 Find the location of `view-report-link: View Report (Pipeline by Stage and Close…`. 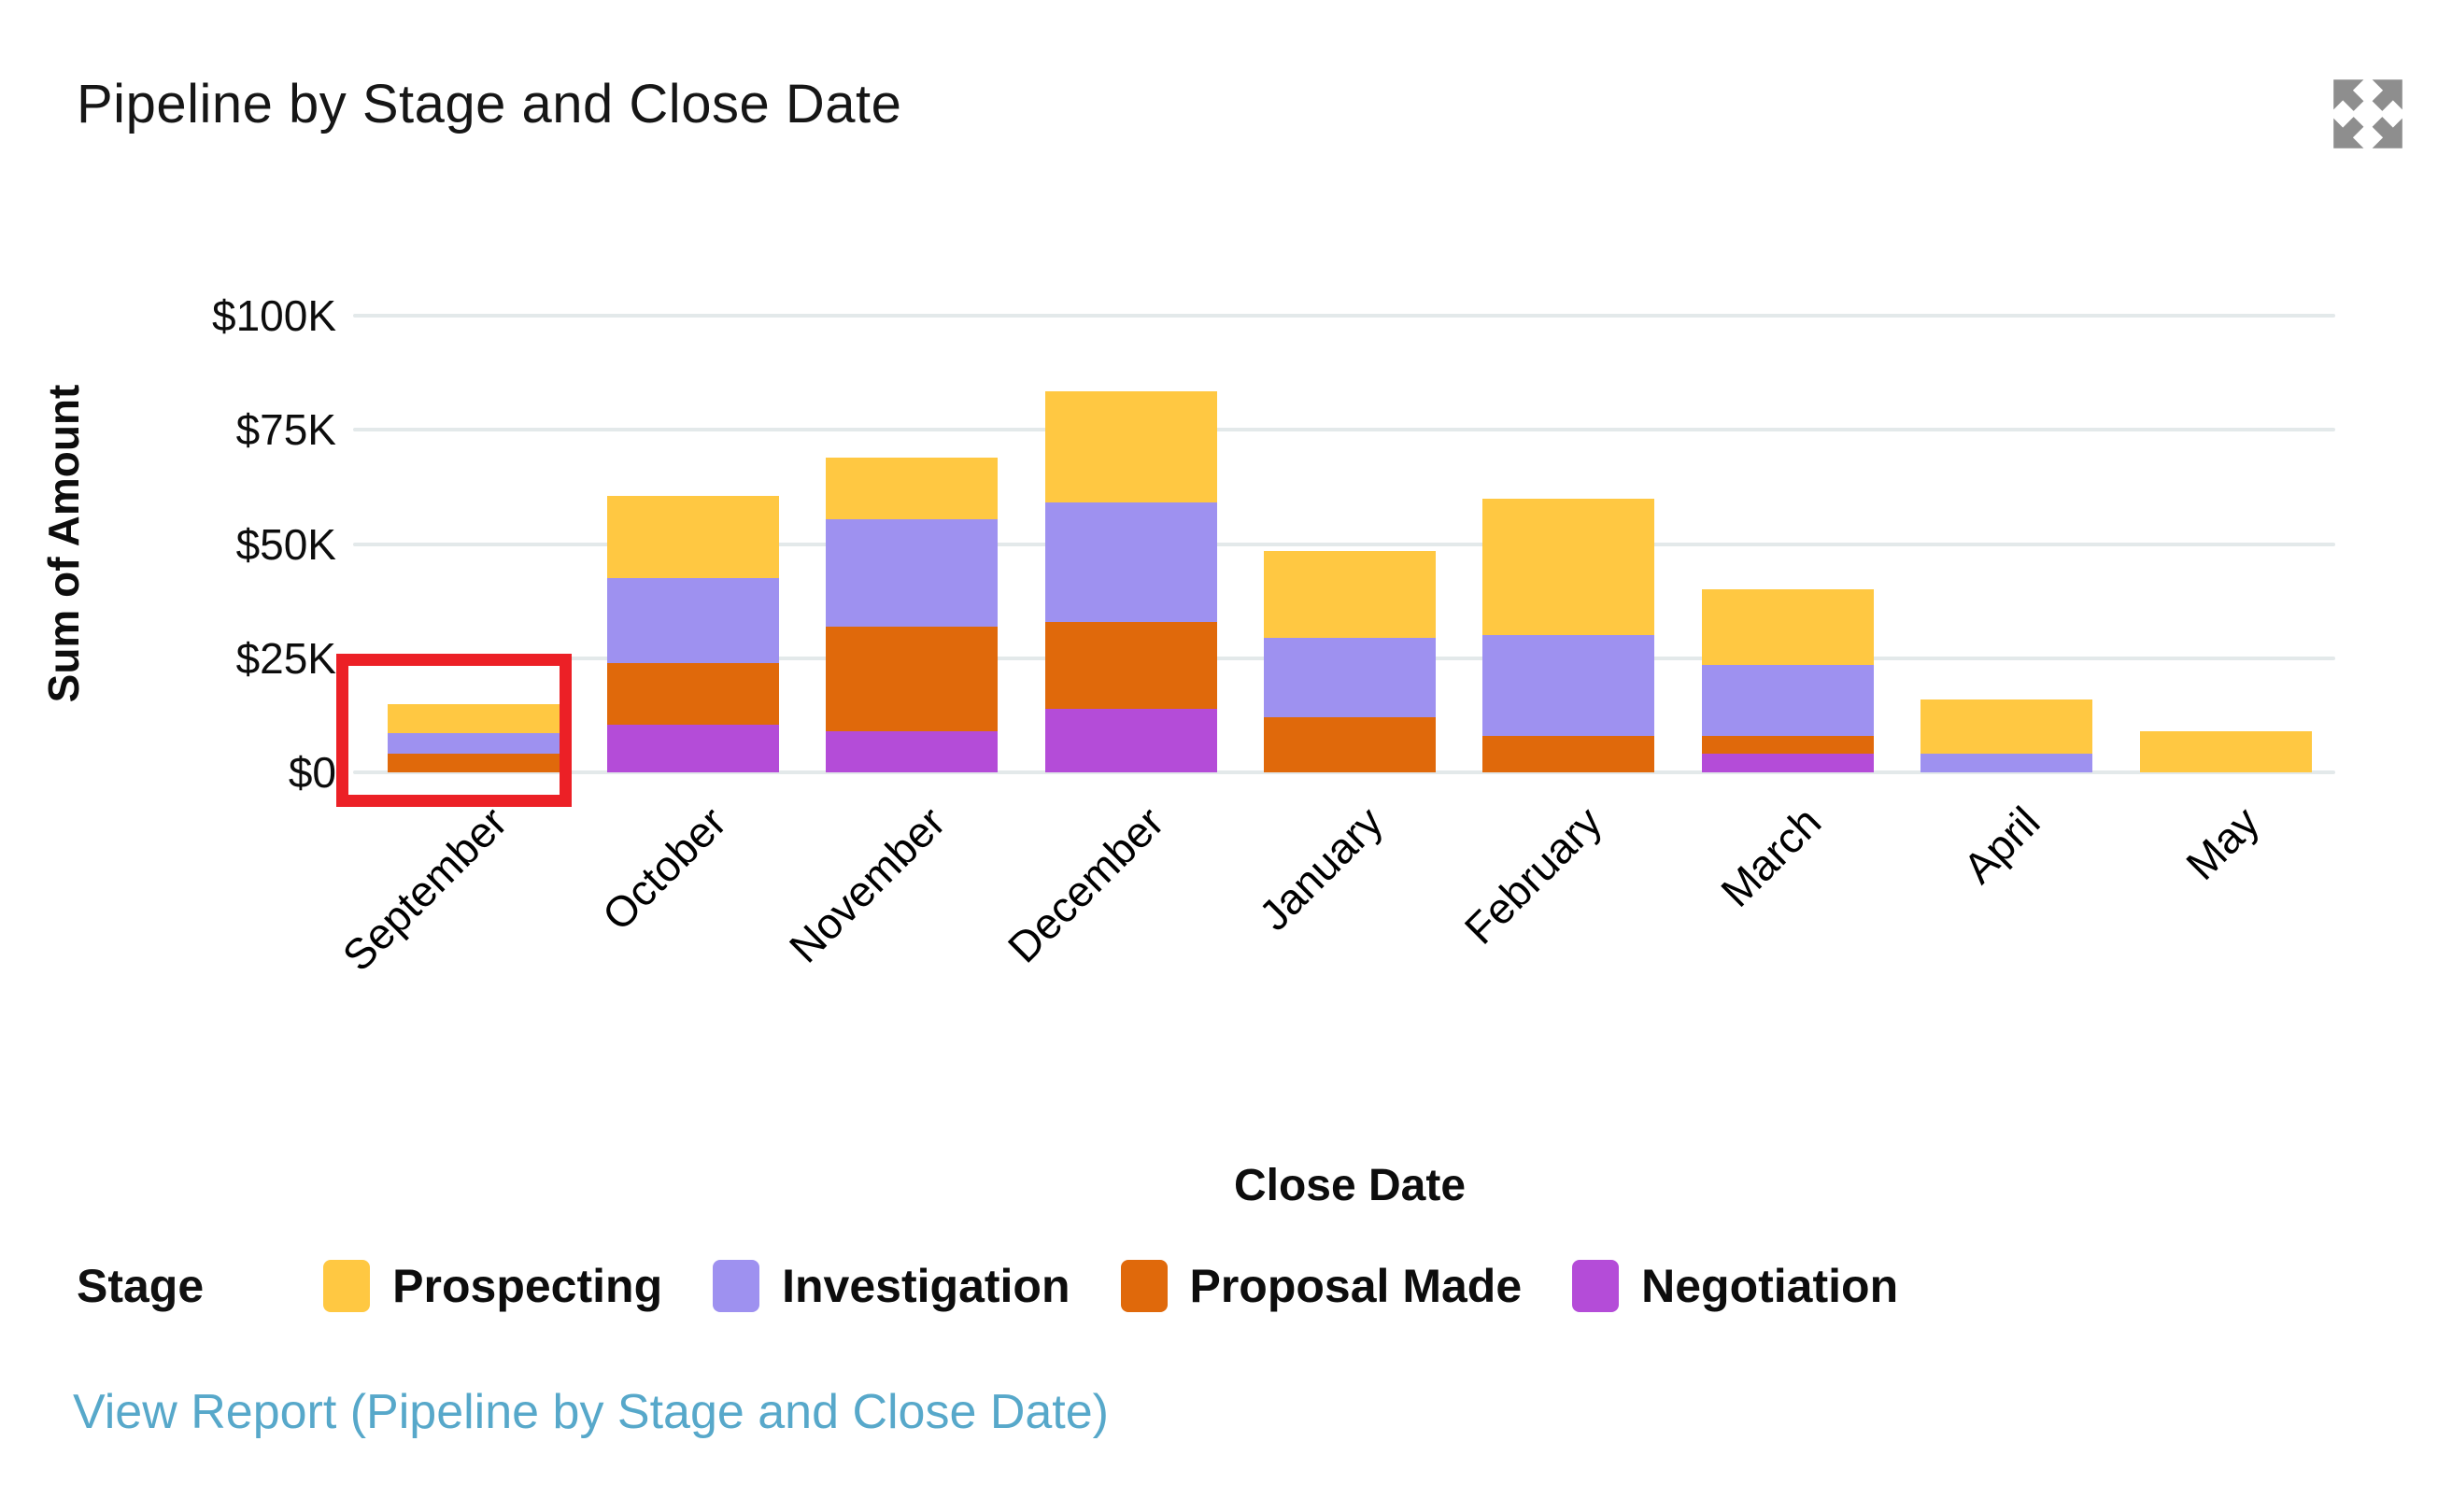

view-report-link: View Report (Pipeline by Stage and Close… is located at coordinates (591, 1412).